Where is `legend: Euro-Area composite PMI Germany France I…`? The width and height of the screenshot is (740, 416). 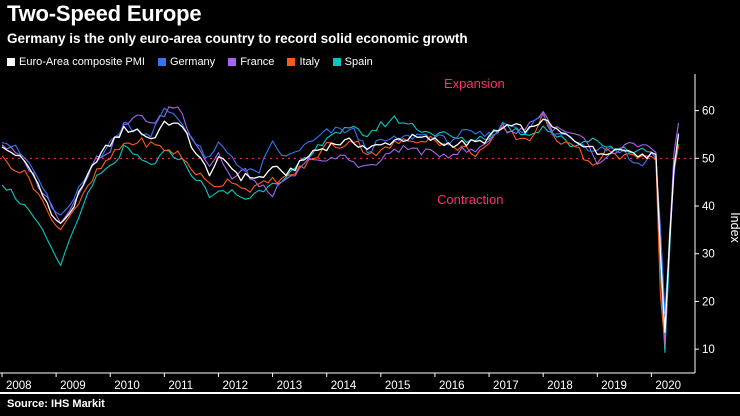
legend: Euro-Area composite PMI Germany France I… is located at coordinates (190, 62).